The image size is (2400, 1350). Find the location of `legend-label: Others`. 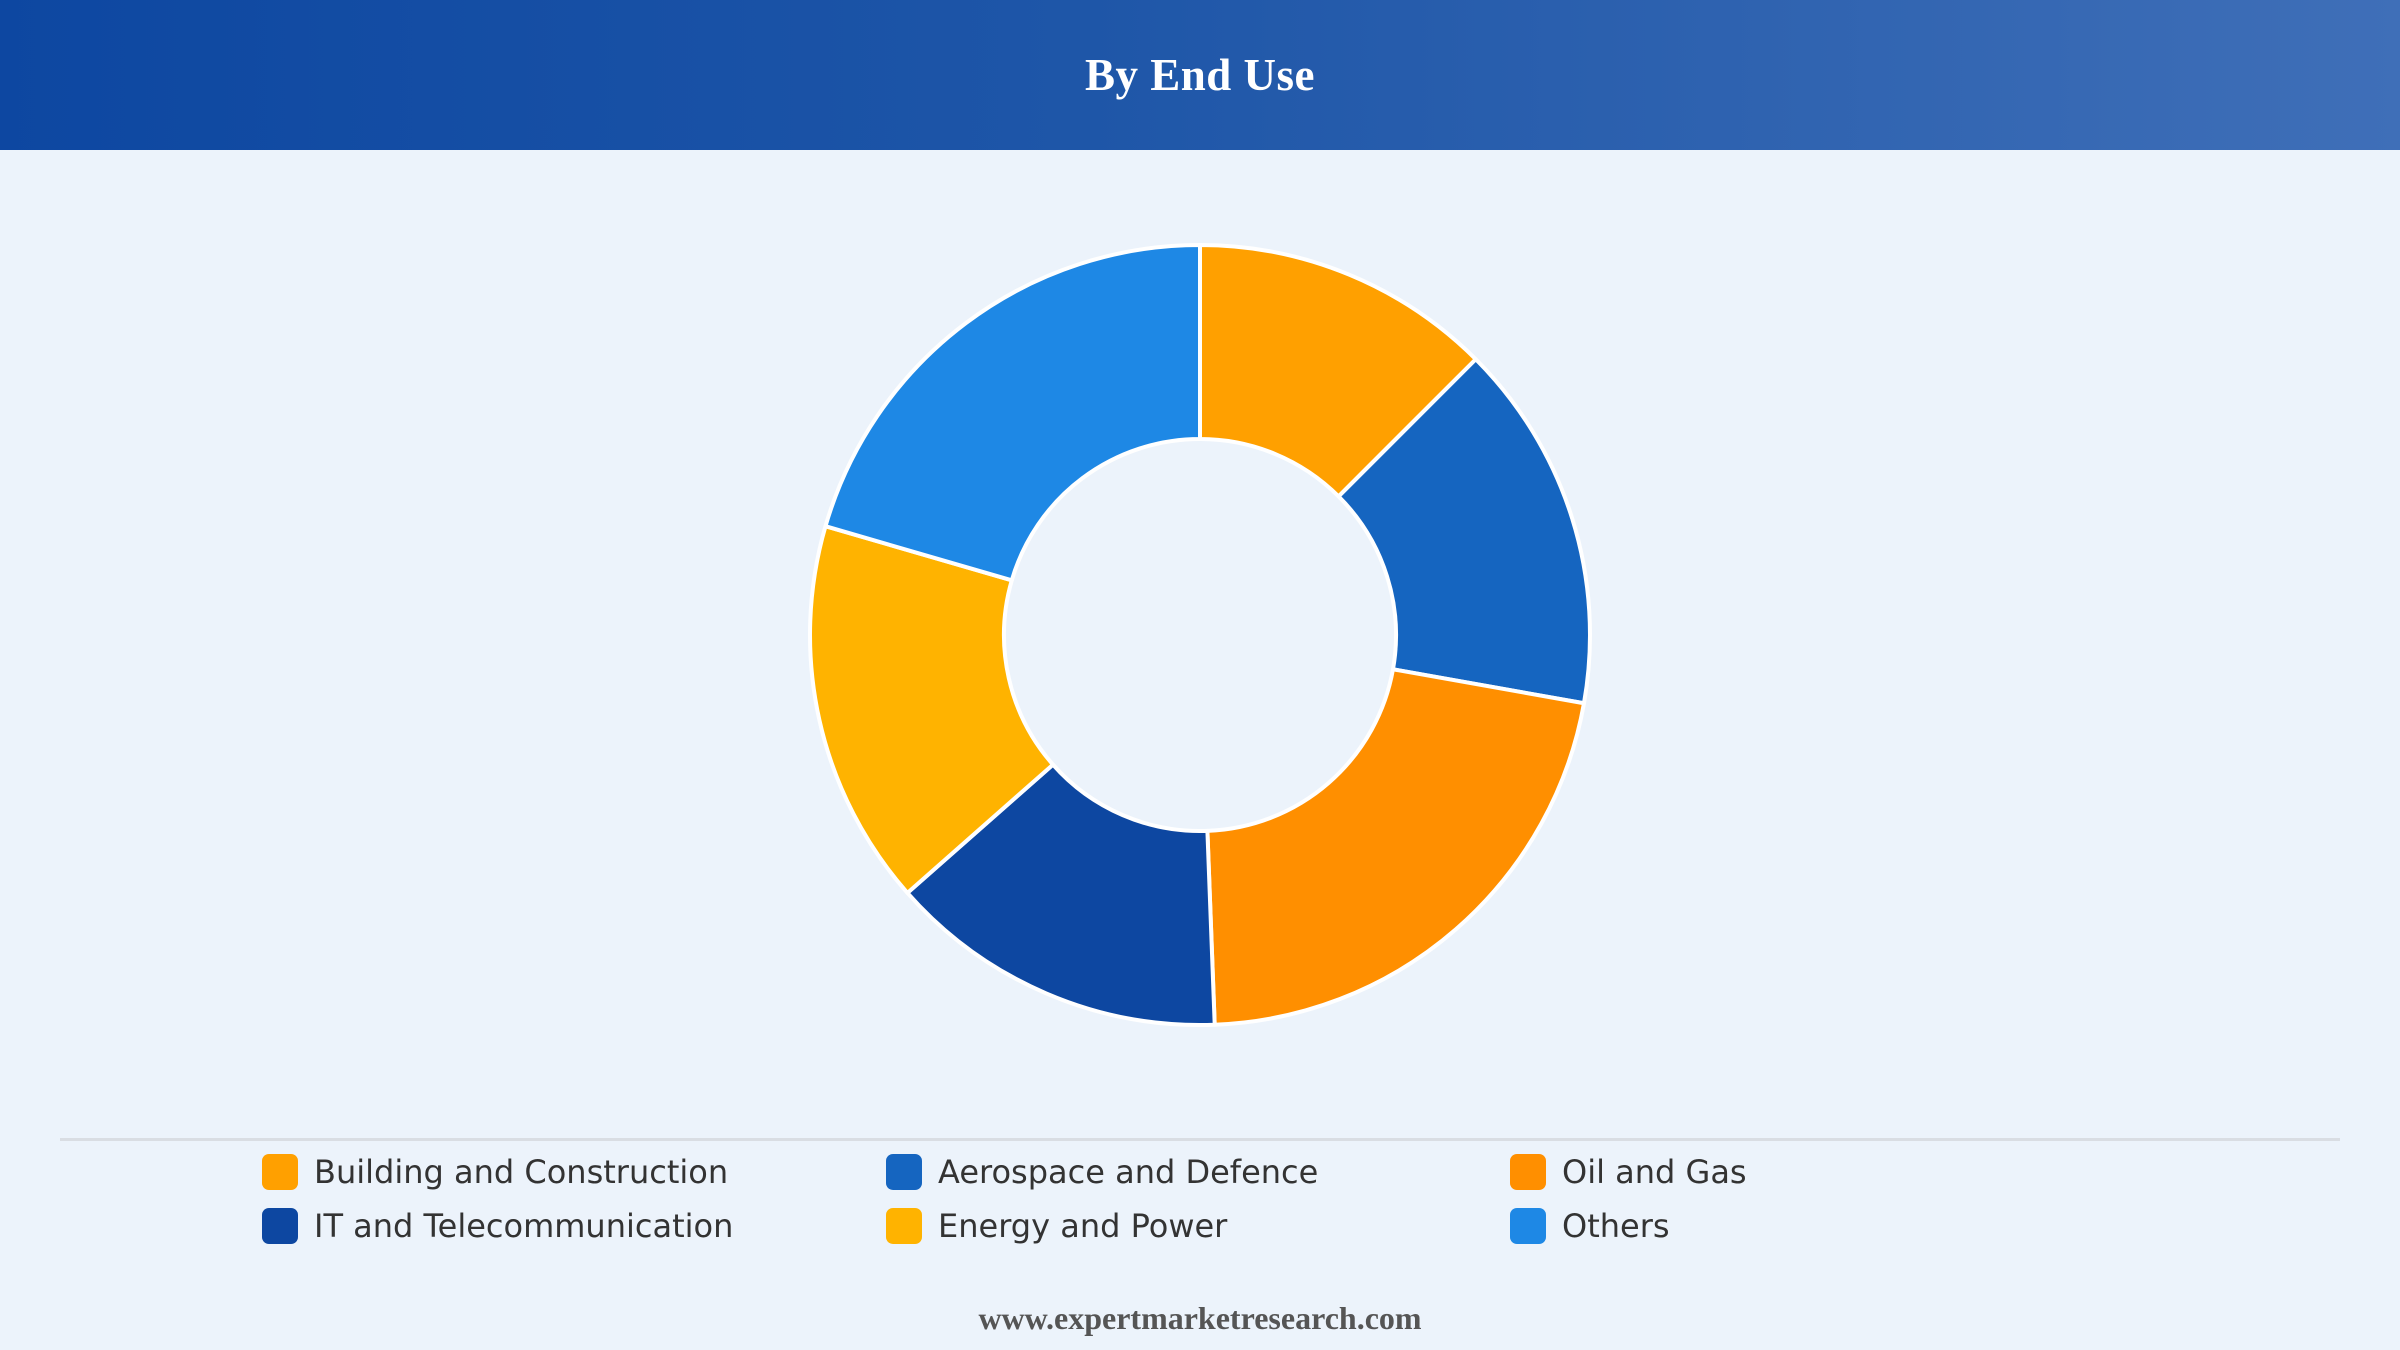

legend-label: Others is located at coordinates (1616, 1226).